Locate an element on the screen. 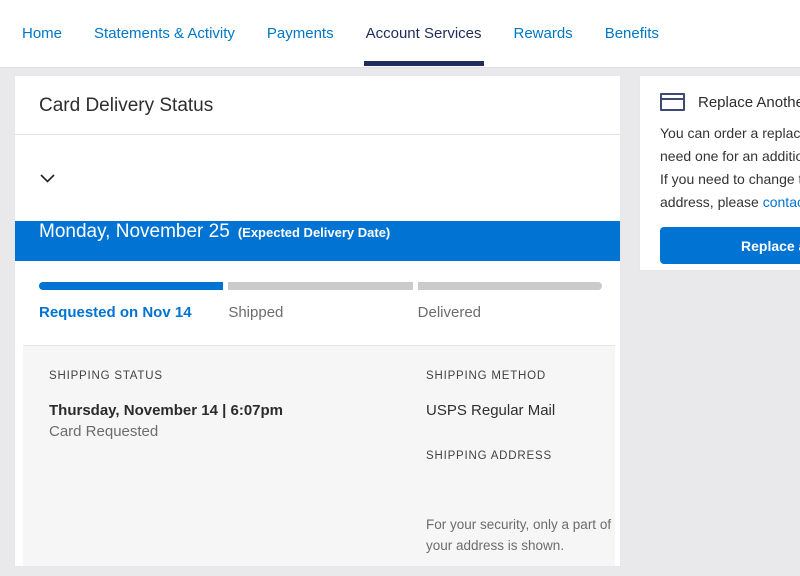  progress-label-delivered: Delivered is located at coordinates (449, 312).